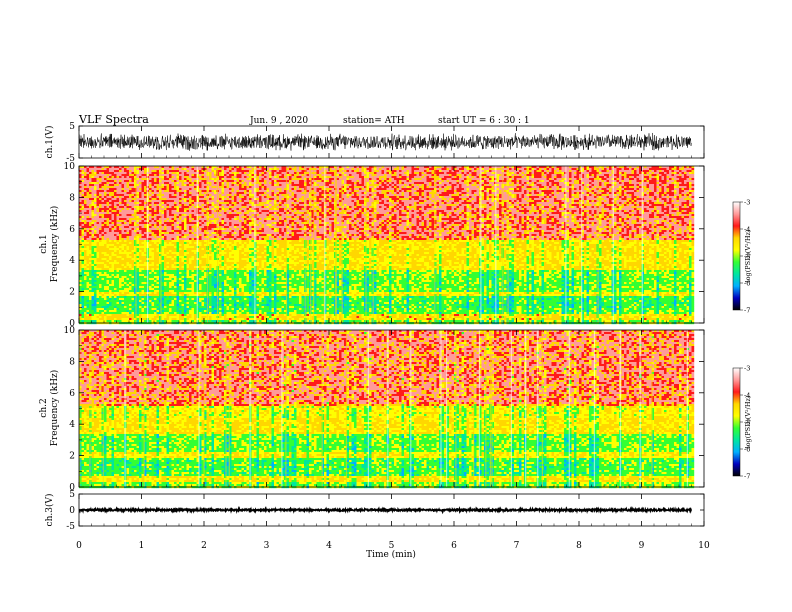  I want to click on figure-title: VLF Spectra, so click(113, 119).